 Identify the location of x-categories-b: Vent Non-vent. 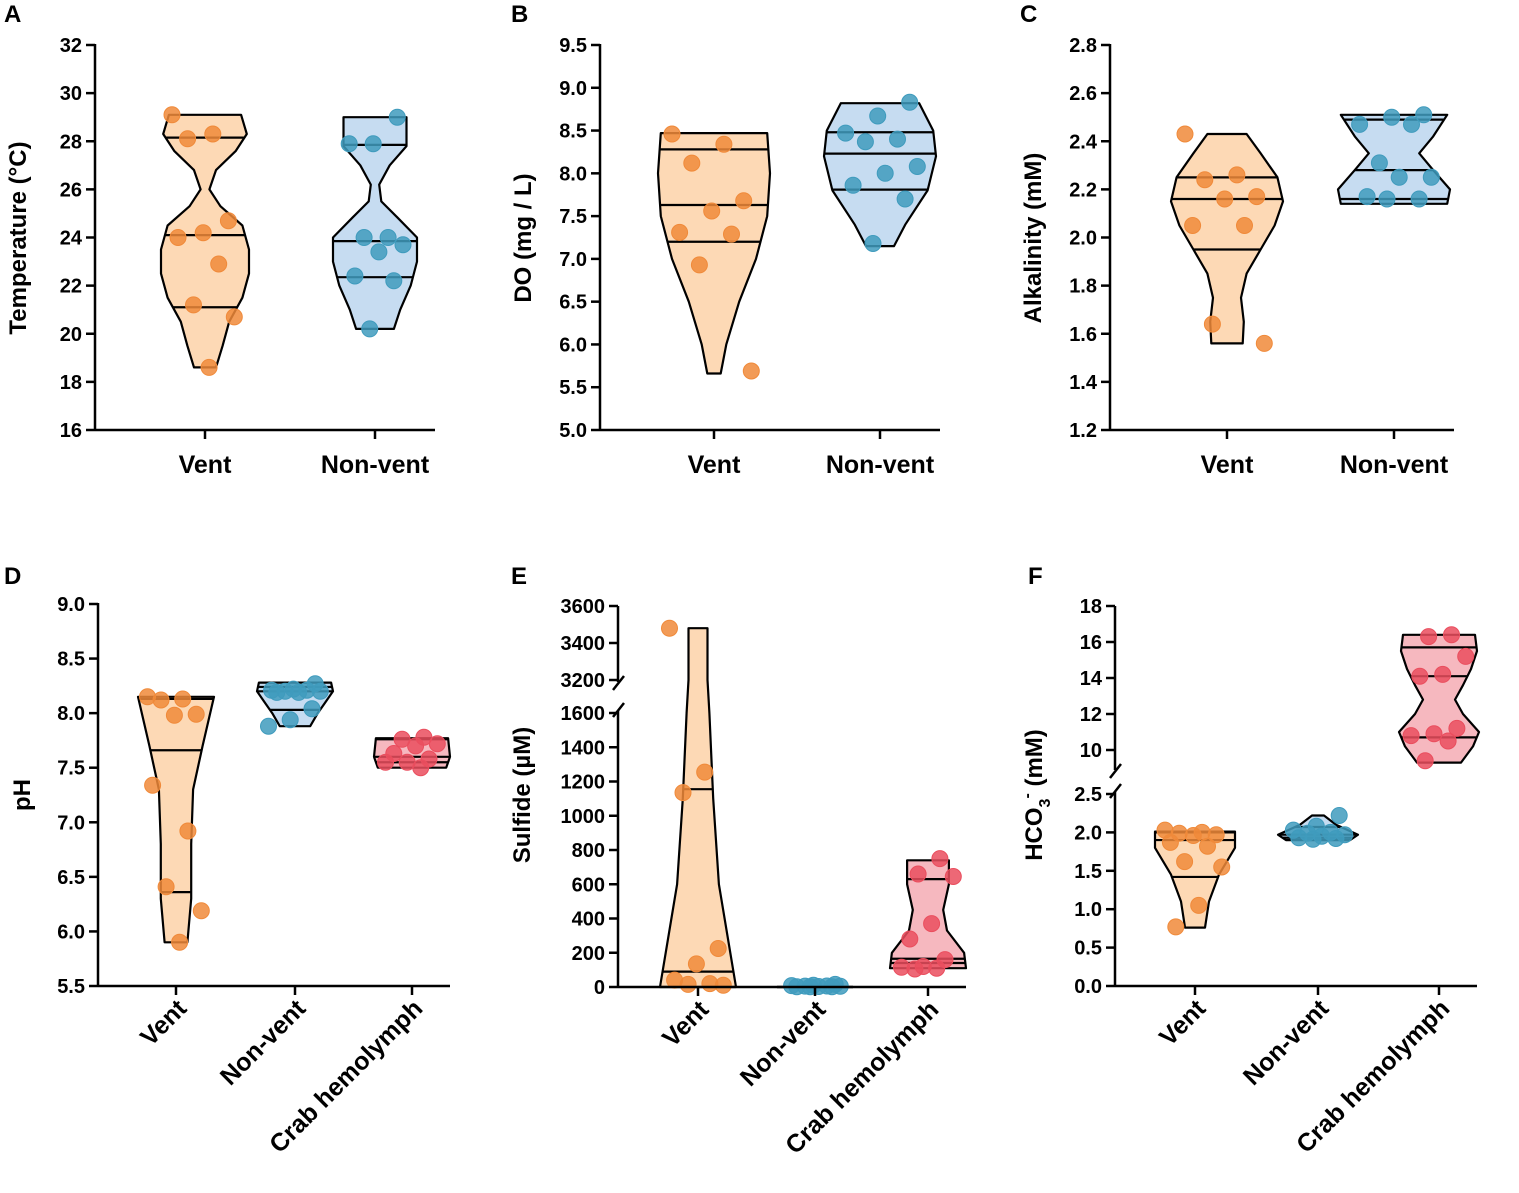
(811, 465).